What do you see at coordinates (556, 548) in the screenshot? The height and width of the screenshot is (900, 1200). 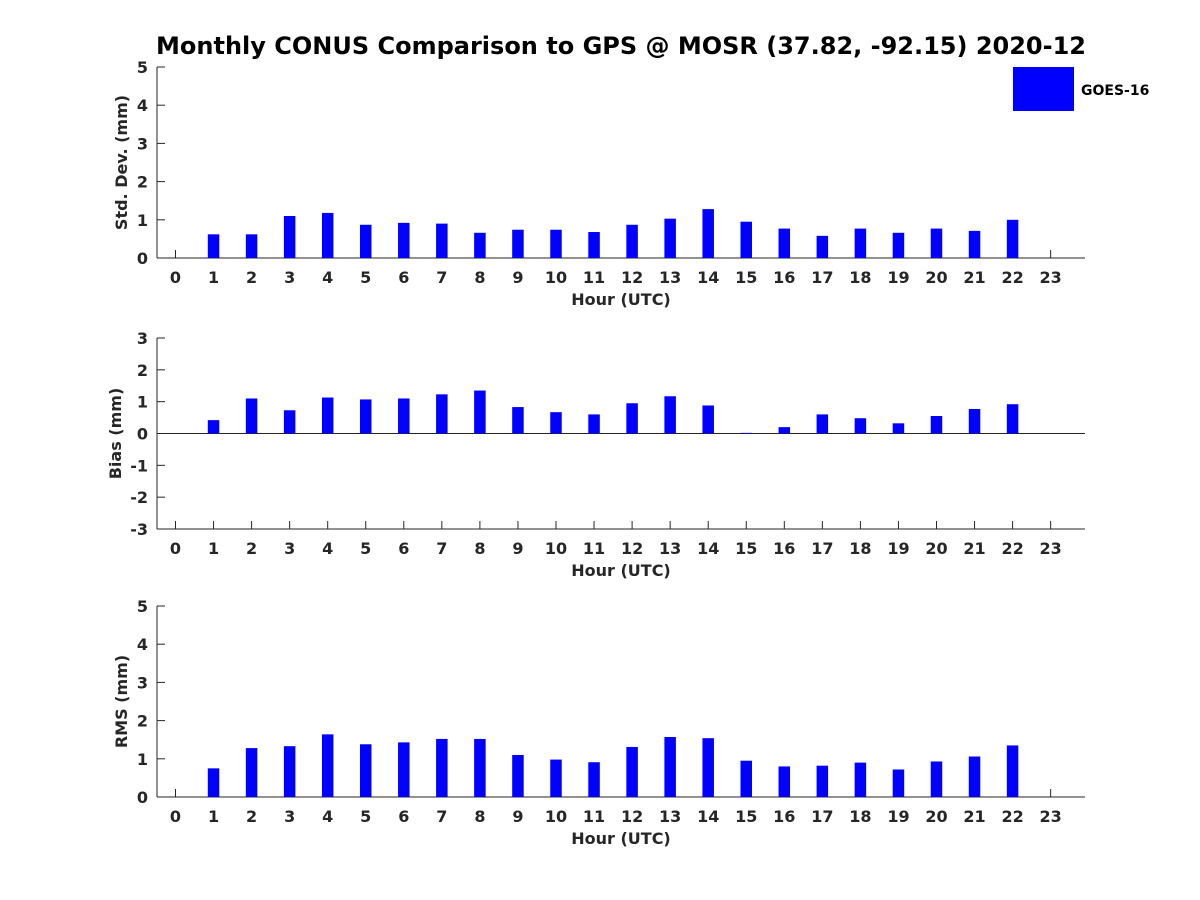 I see `x-tick-label: 10` at bounding box center [556, 548].